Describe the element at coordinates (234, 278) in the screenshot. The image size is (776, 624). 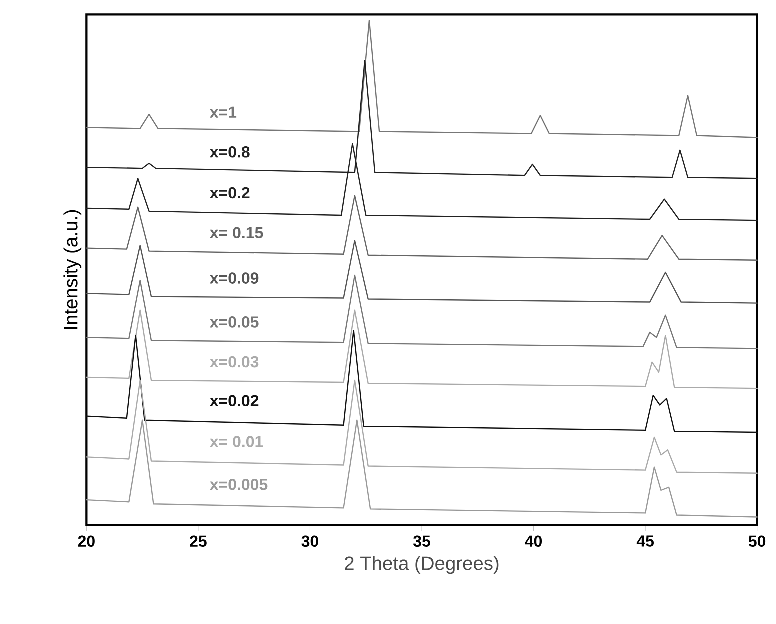
I see `series-label: x=0.09` at that location.